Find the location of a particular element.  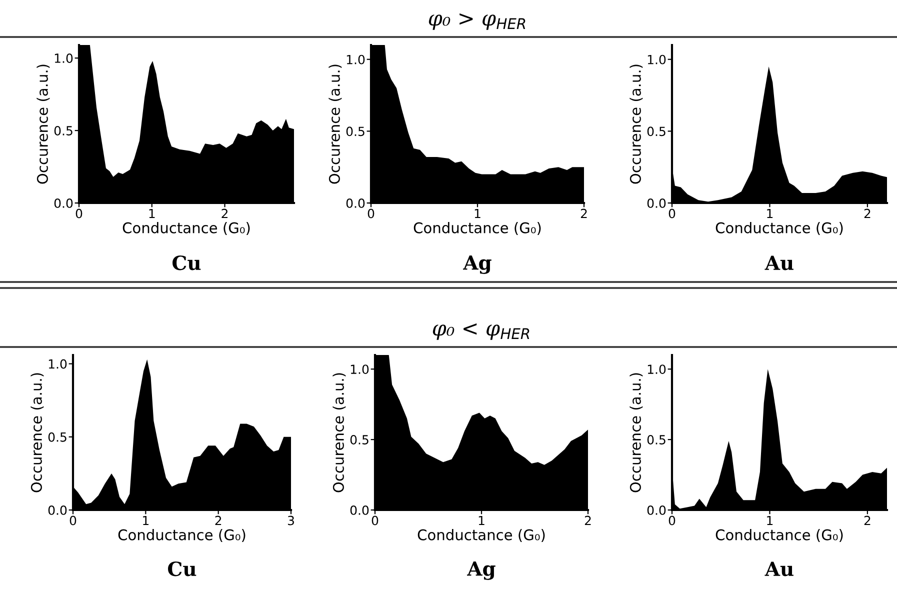

chart-title: φ₀ < φ$_{HER}$ is located at coordinates (481, 331).